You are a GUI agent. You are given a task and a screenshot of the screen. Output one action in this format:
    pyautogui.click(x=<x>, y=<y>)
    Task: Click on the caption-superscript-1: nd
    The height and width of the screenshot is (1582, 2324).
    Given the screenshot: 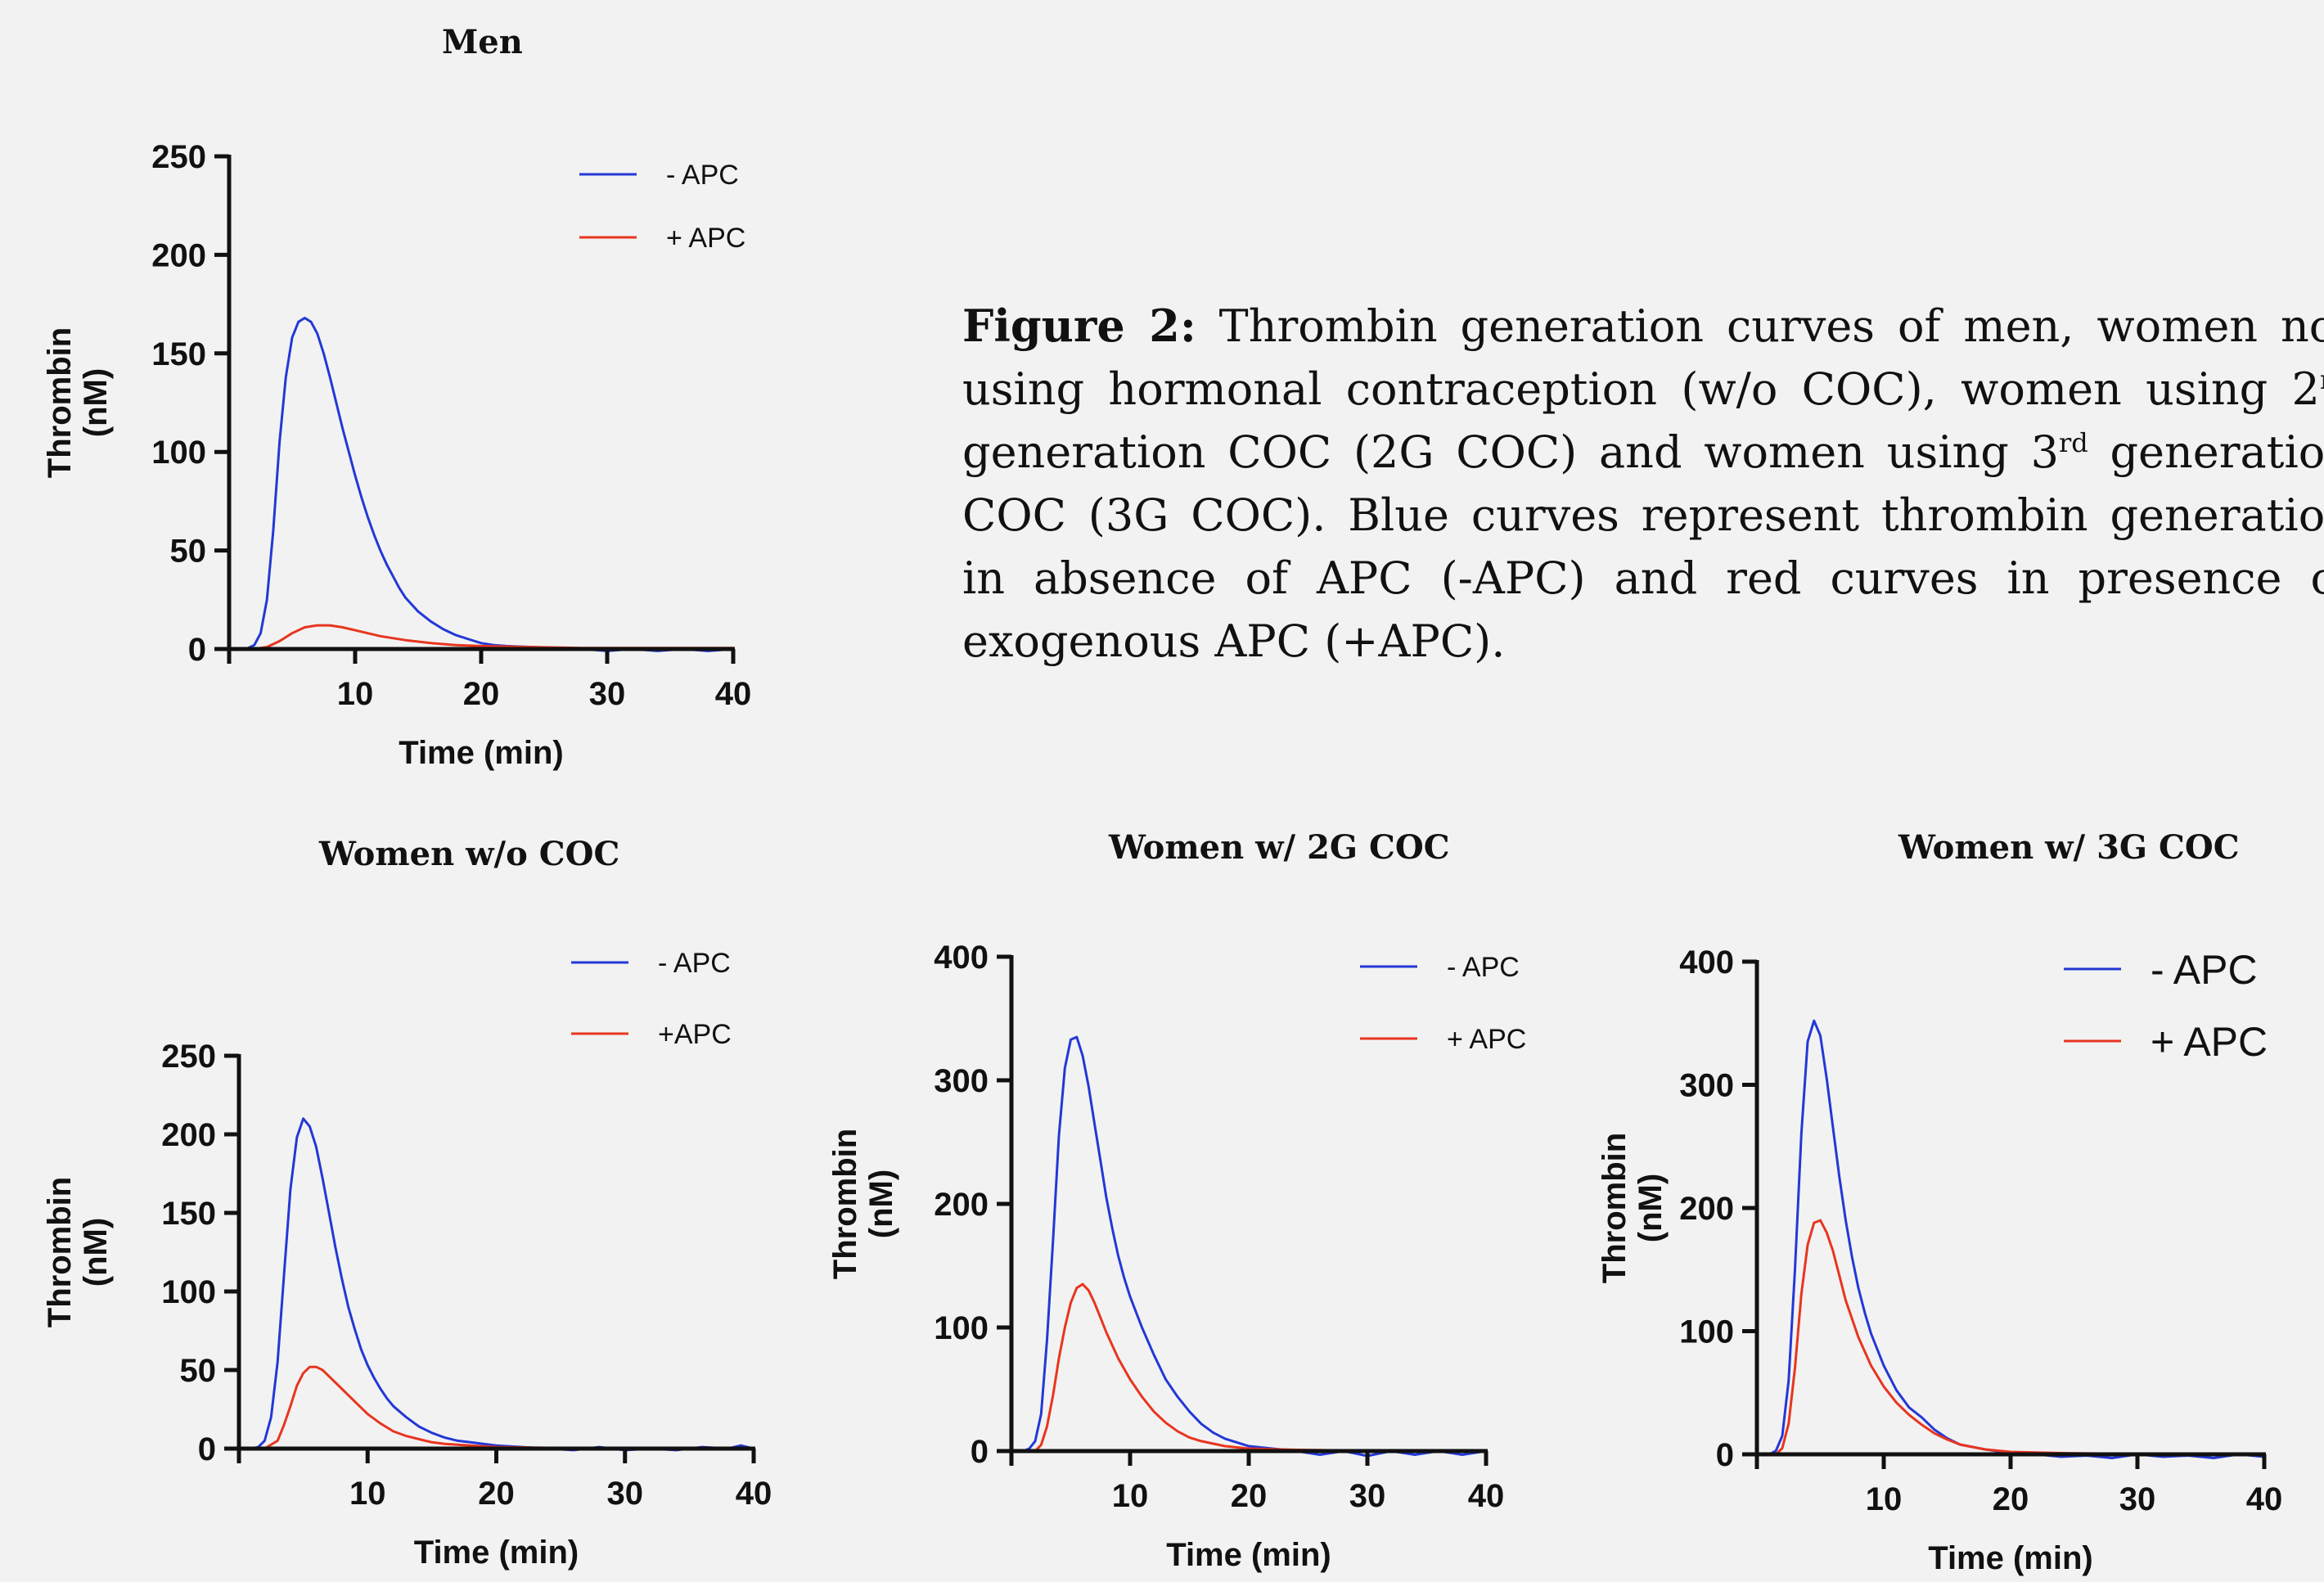 What is the action you would take?
    pyautogui.click(x=2322, y=379)
    